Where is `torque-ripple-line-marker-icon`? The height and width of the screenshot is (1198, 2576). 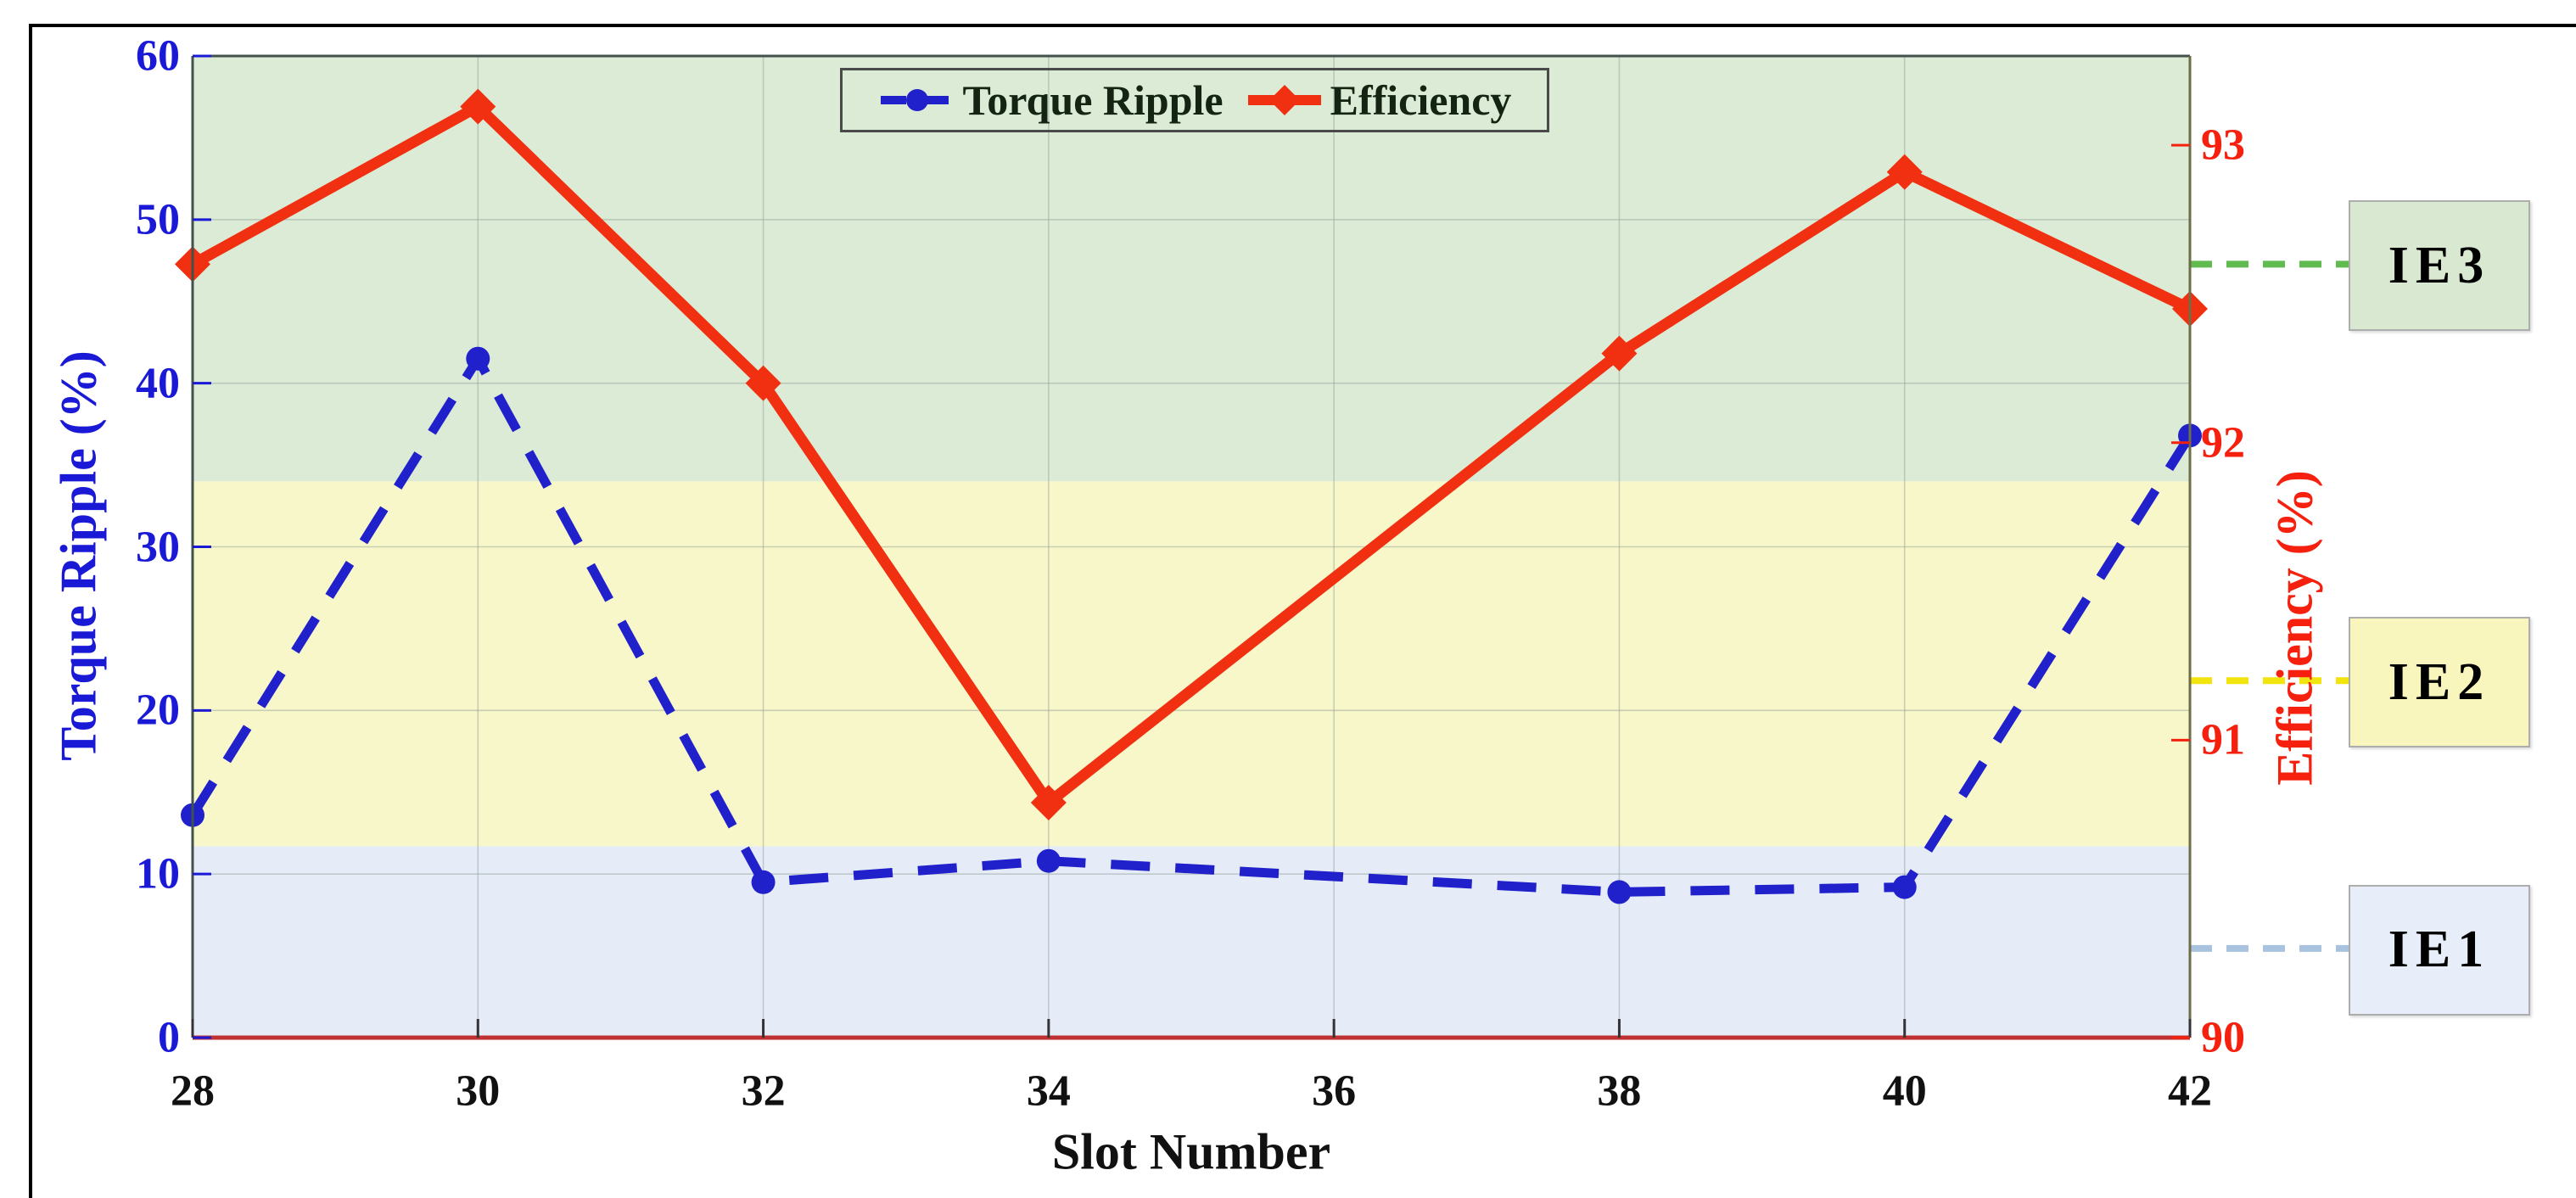
torque-ripple-line-marker-icon is located at coordinates (917, 100).